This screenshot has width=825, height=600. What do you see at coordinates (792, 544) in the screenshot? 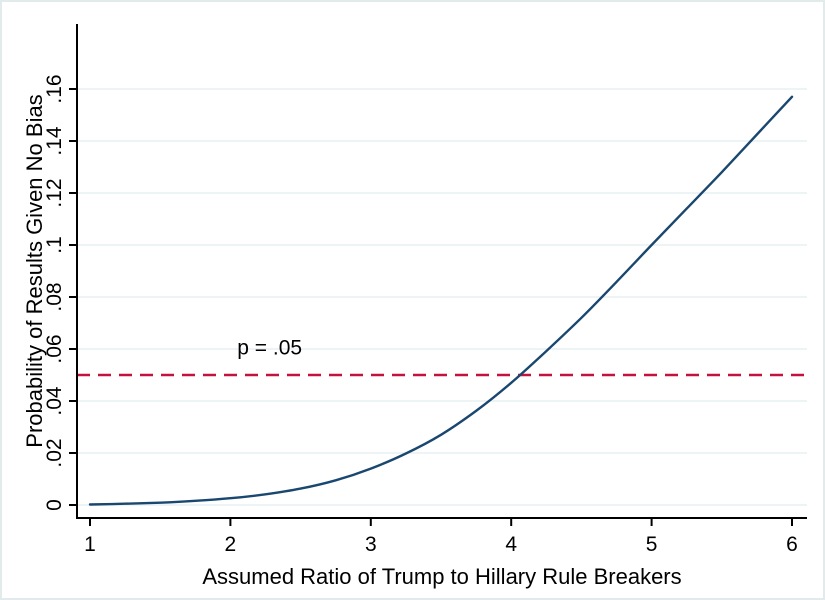
I see `x-tick-label: 6` at bounding box center [792, 544].